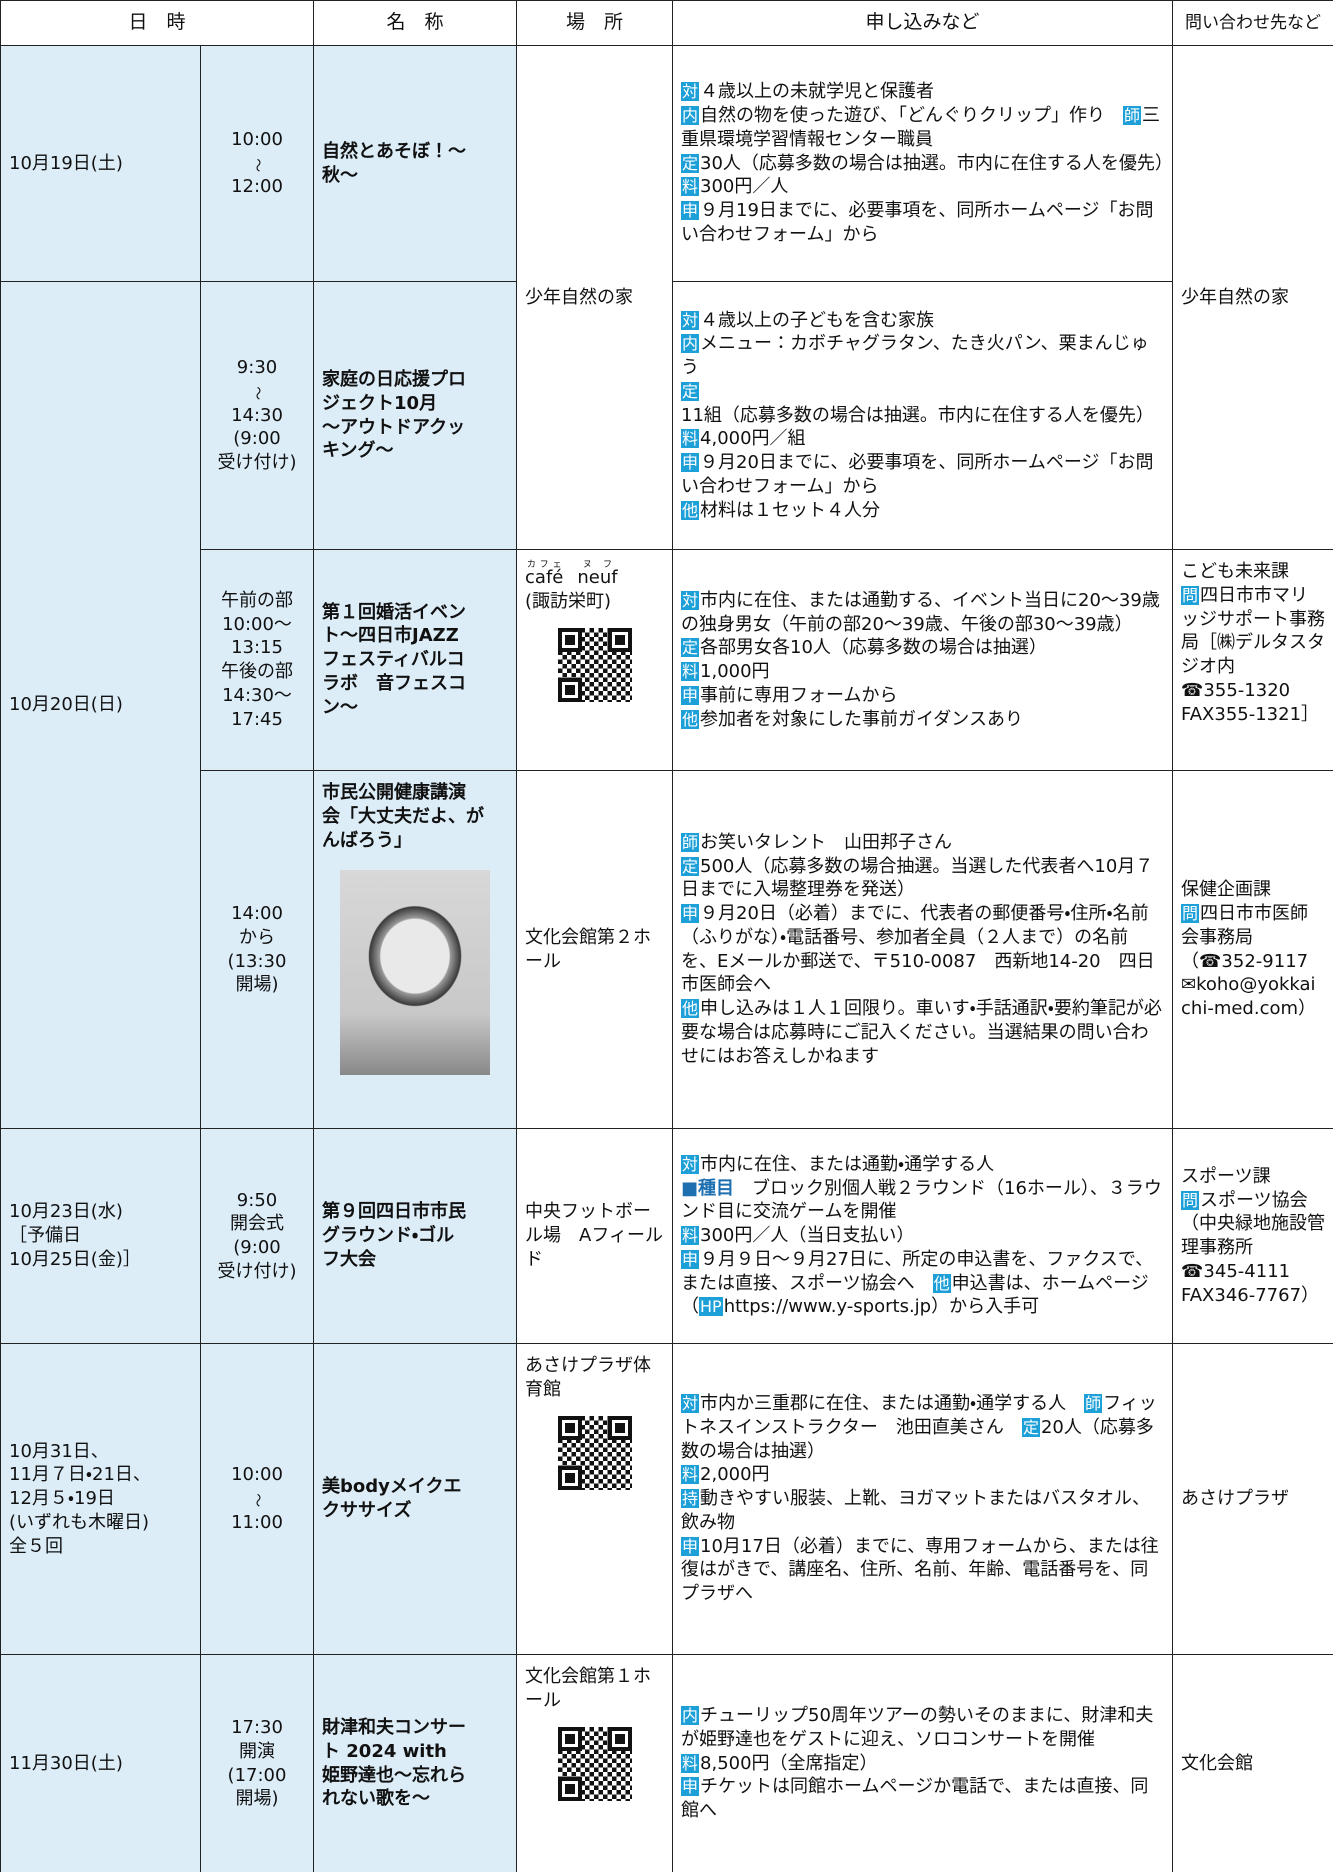  What do you see at coordinates (257, 1727) in the screenshot?
I see `text: 17:30` at bounding box center [257, 1727].